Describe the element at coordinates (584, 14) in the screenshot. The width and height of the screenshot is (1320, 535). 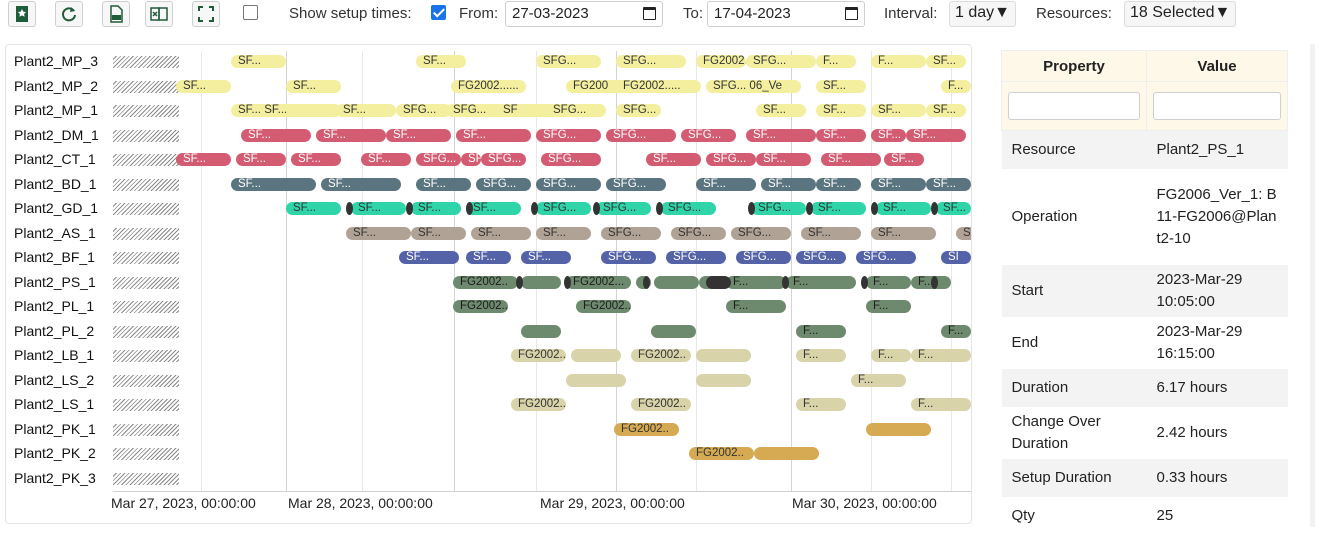
I see `from-date-input: 27-03-2023` at that location.